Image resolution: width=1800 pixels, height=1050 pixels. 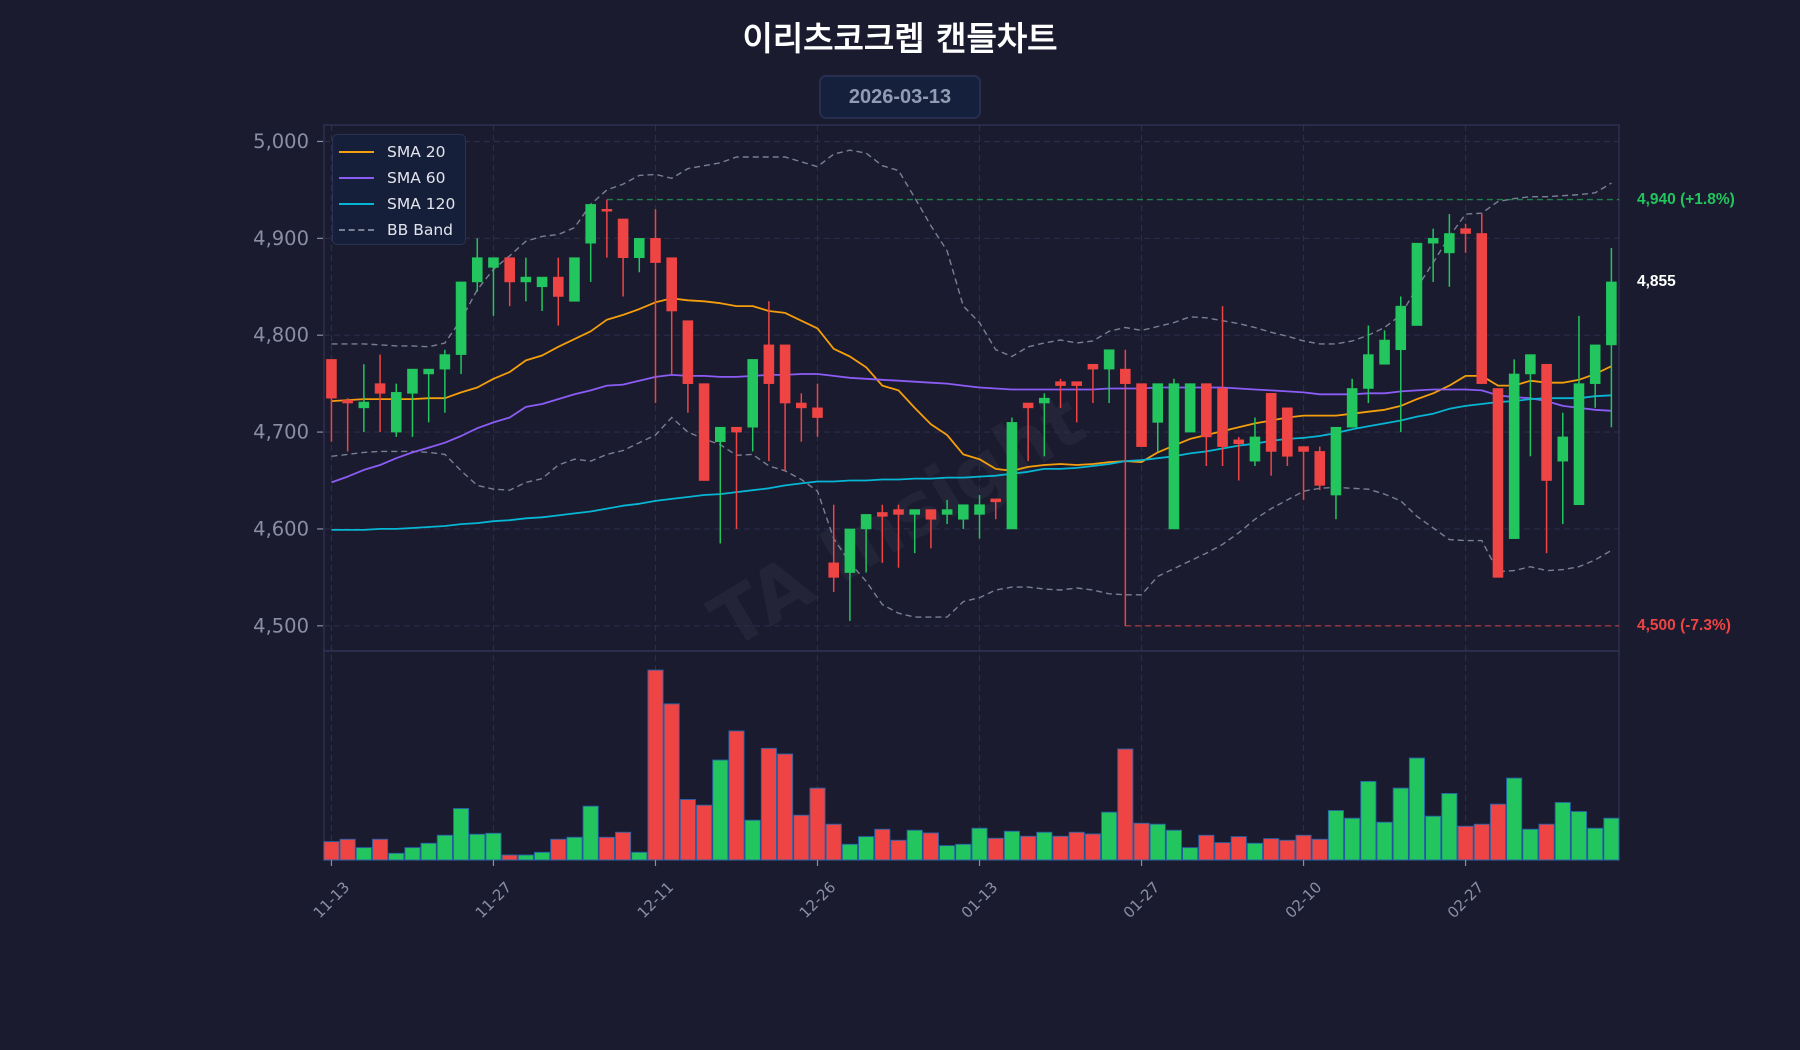 What do you see at coordinates (1686, 199) in the screenshot?
I see `target-price-label: 4,940 (+1.8%)` at bounding box center [1686, 199].